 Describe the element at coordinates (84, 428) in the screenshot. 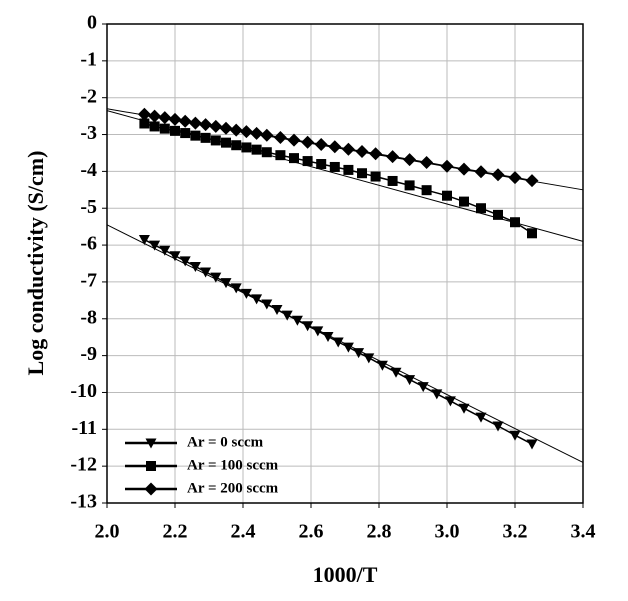

I see `y-tick-label: -11` at that location.